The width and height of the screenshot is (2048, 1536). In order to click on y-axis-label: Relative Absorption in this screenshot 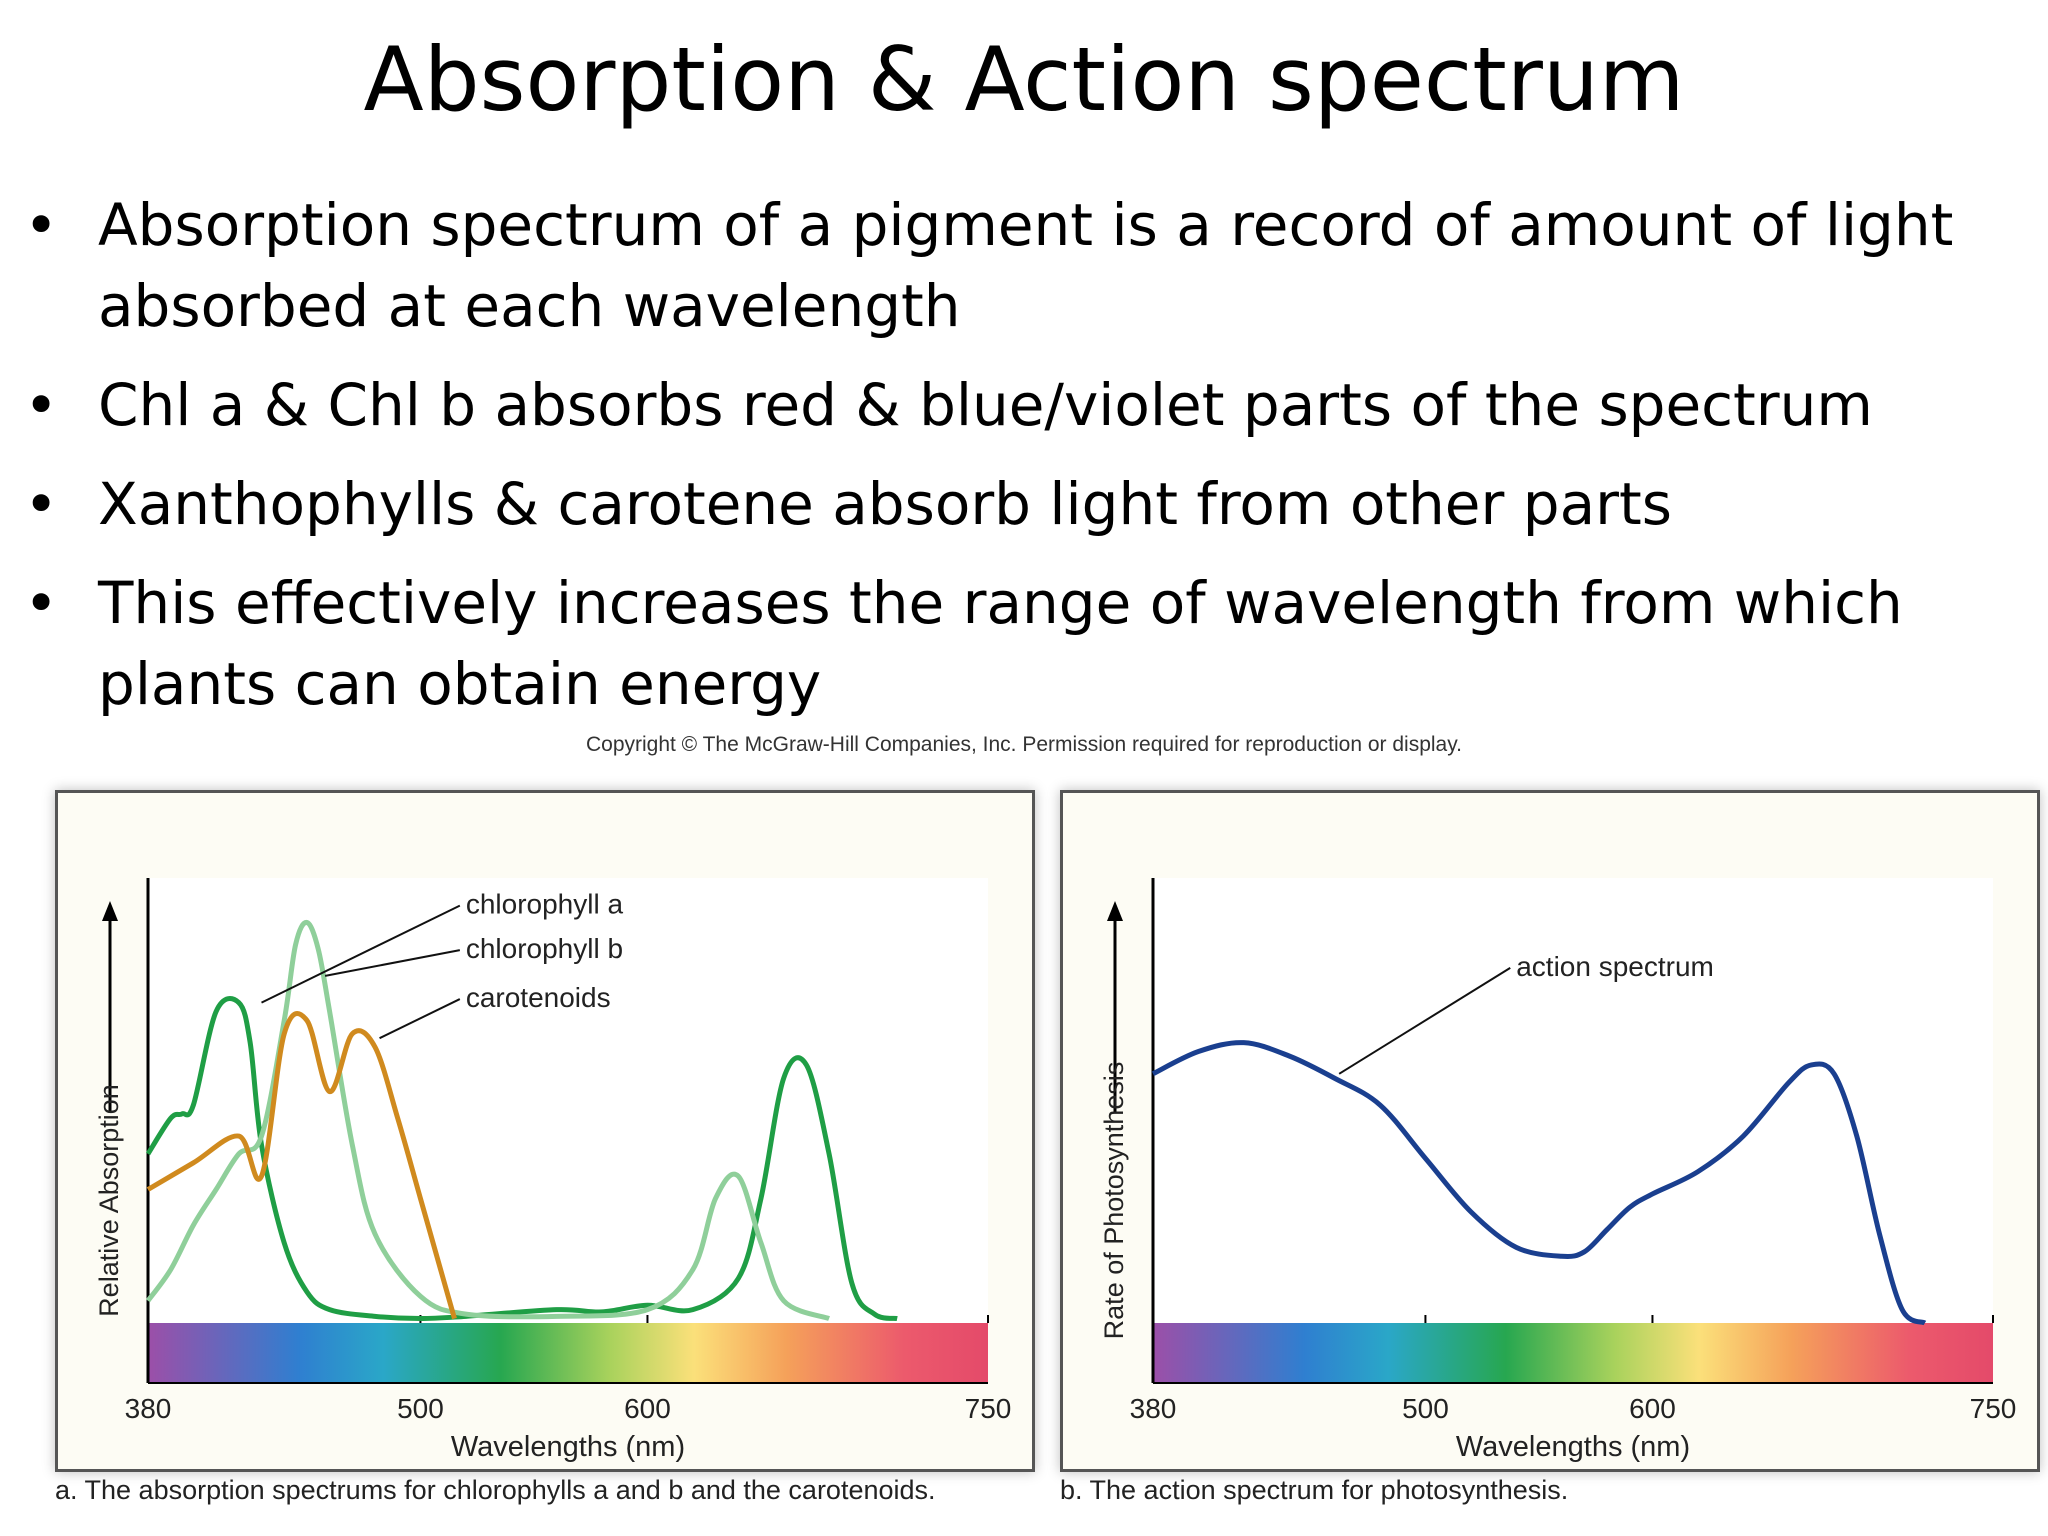, I will do `click(109, 1200)`.